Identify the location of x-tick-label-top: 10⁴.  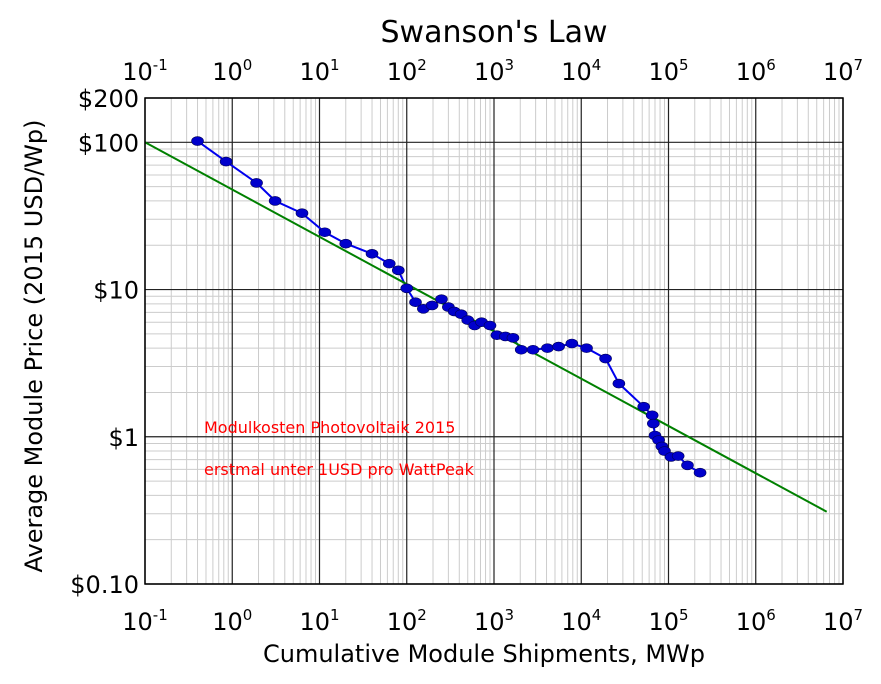
(581, 71).